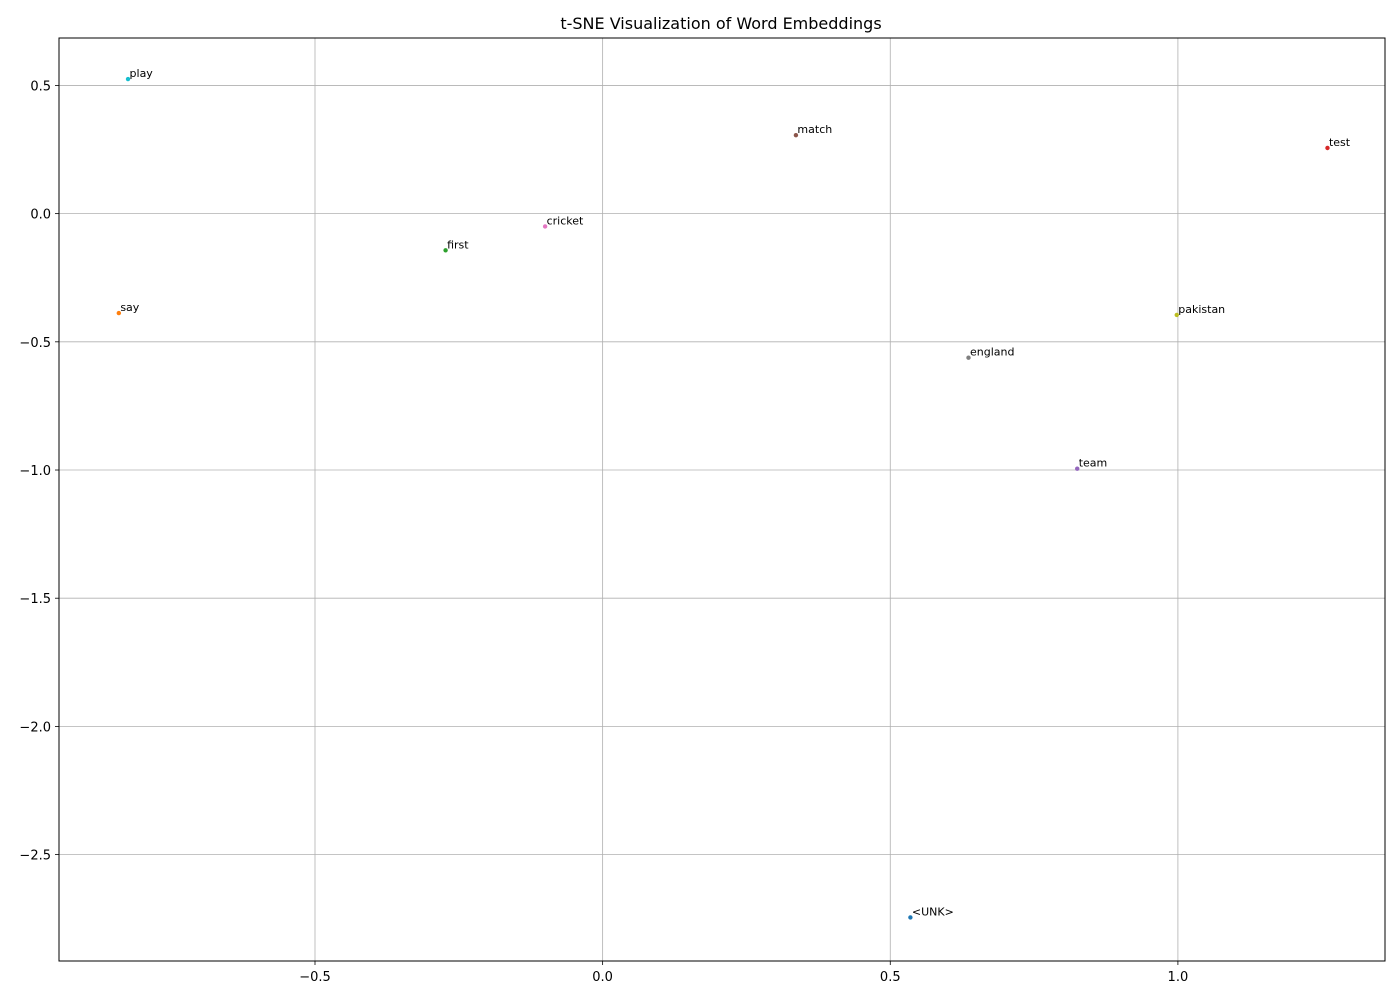 The height and width of the screenshot is (1000, 1400). I want to click on x-tick-label: 0.0, so click(602, 977).